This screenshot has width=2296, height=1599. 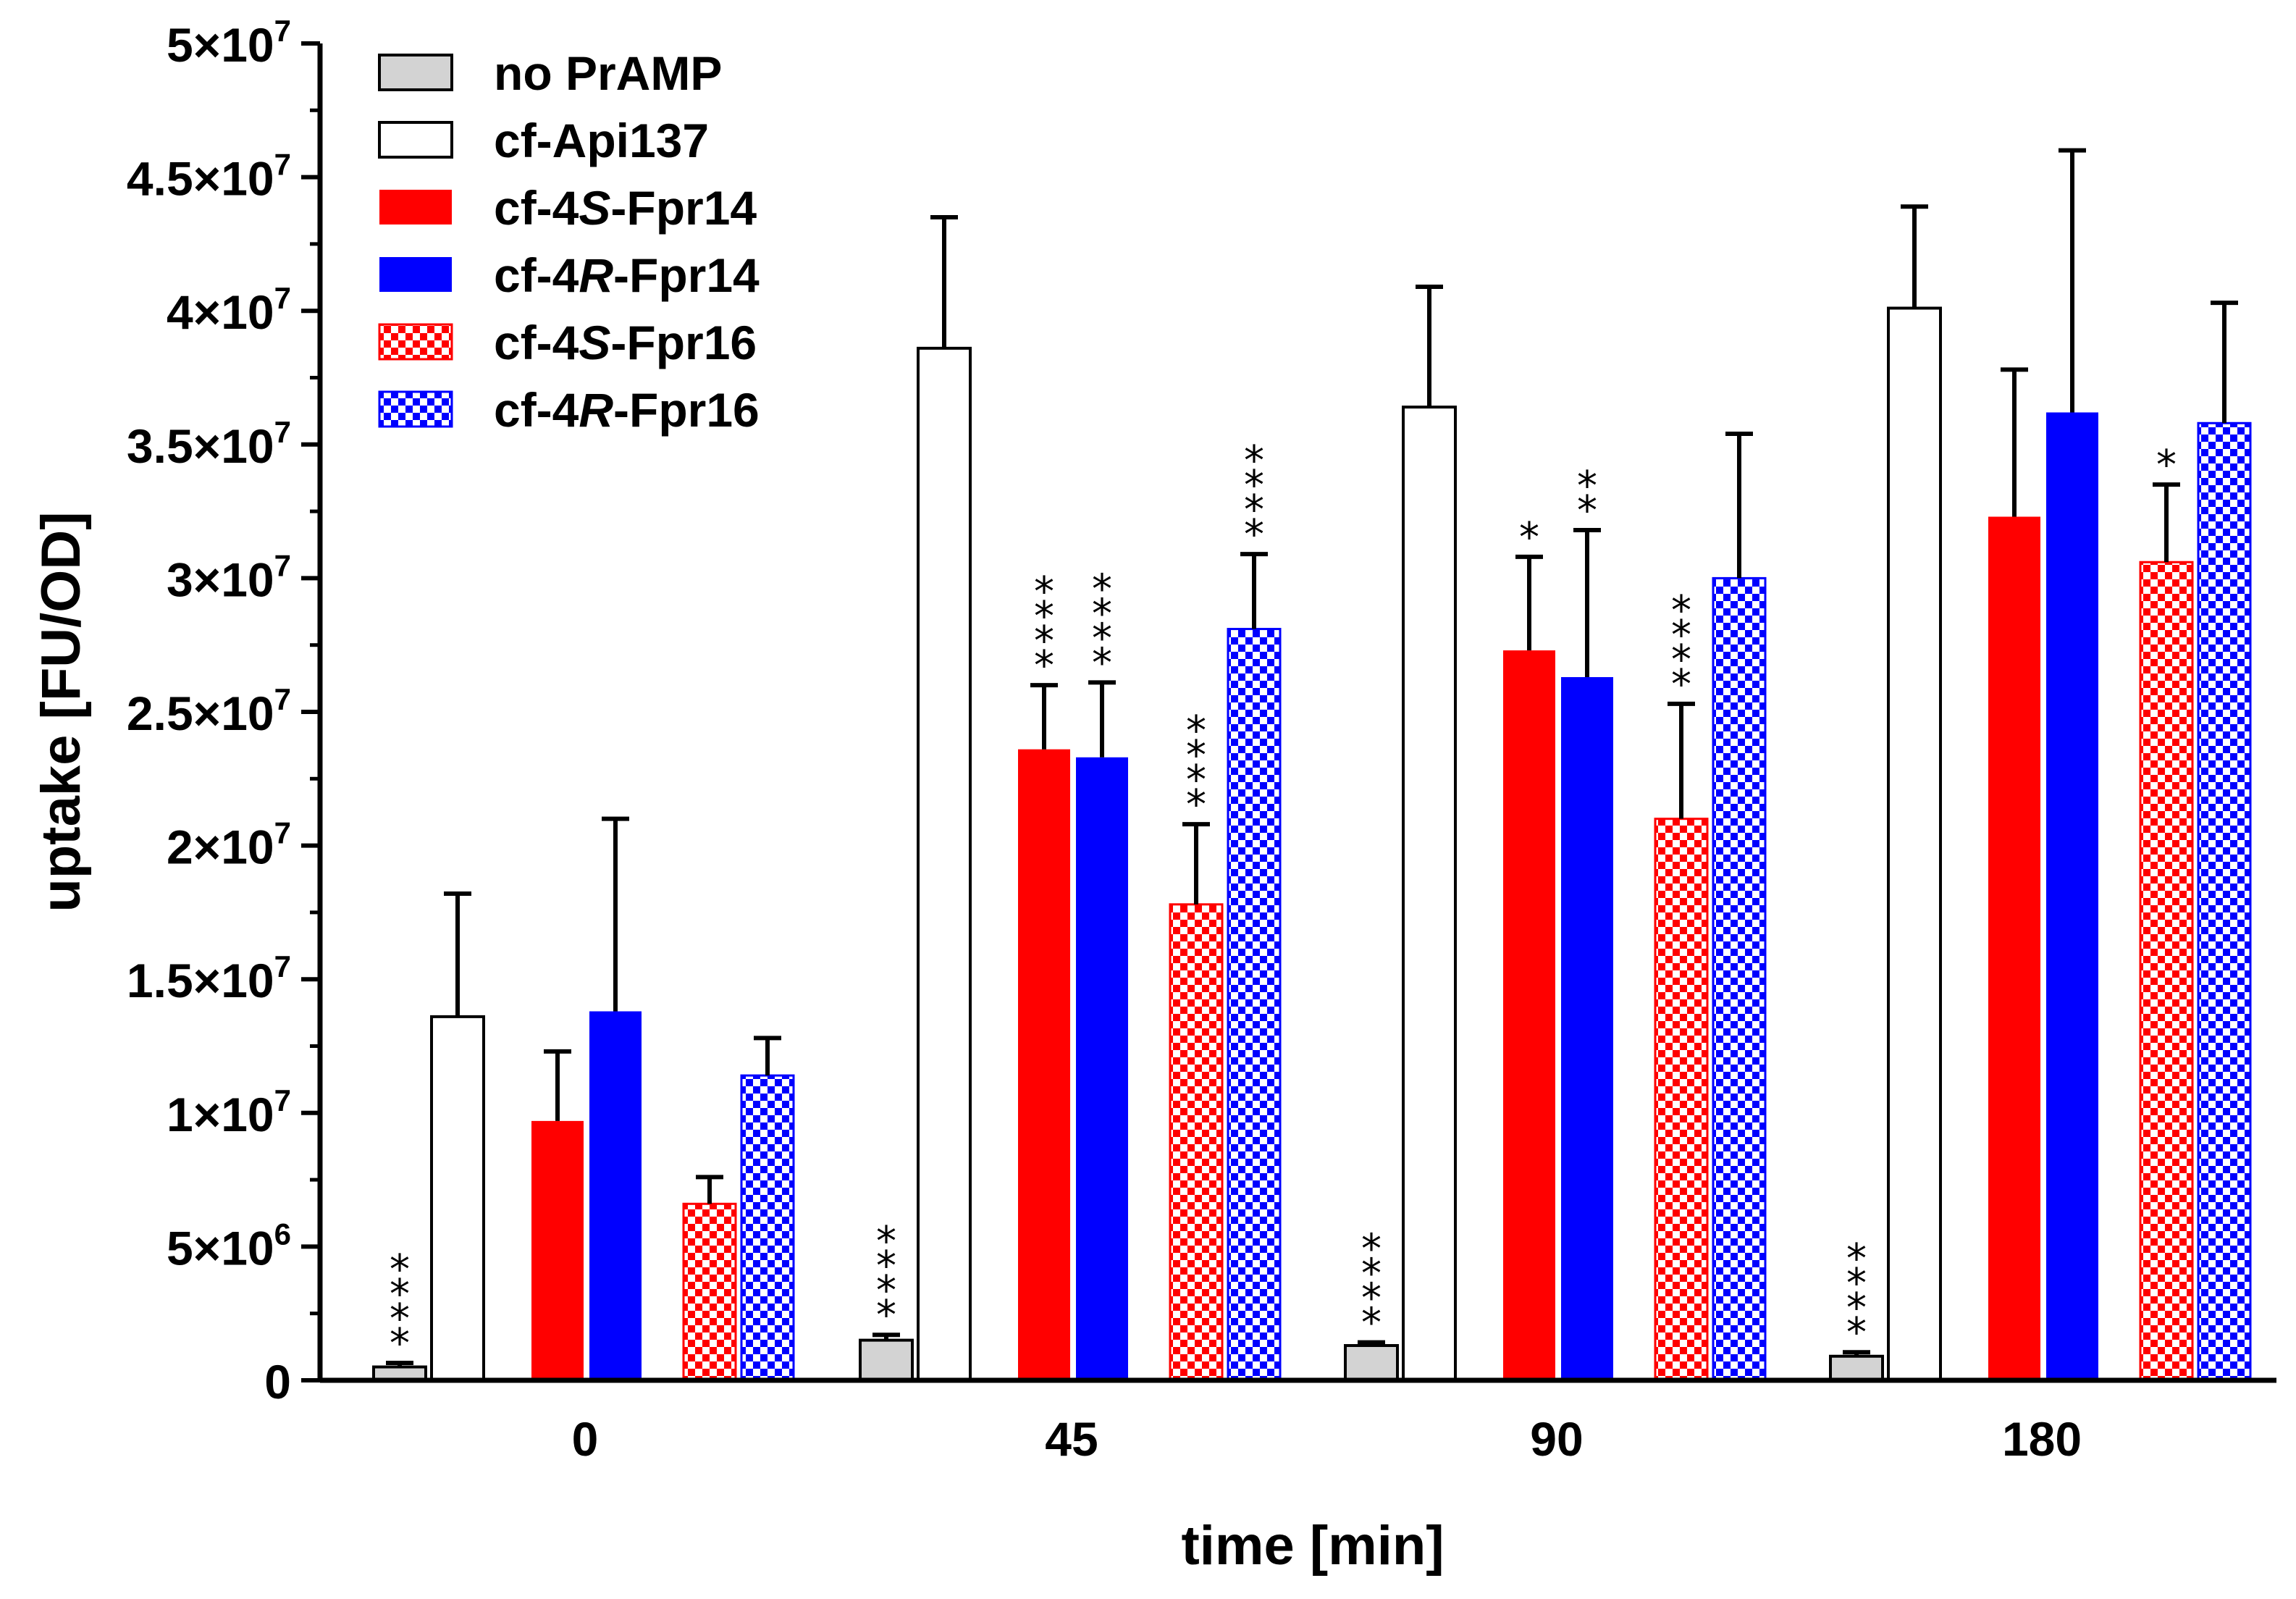 I want to click on x-tick-label: 180, so click(x=2042, y=1439).